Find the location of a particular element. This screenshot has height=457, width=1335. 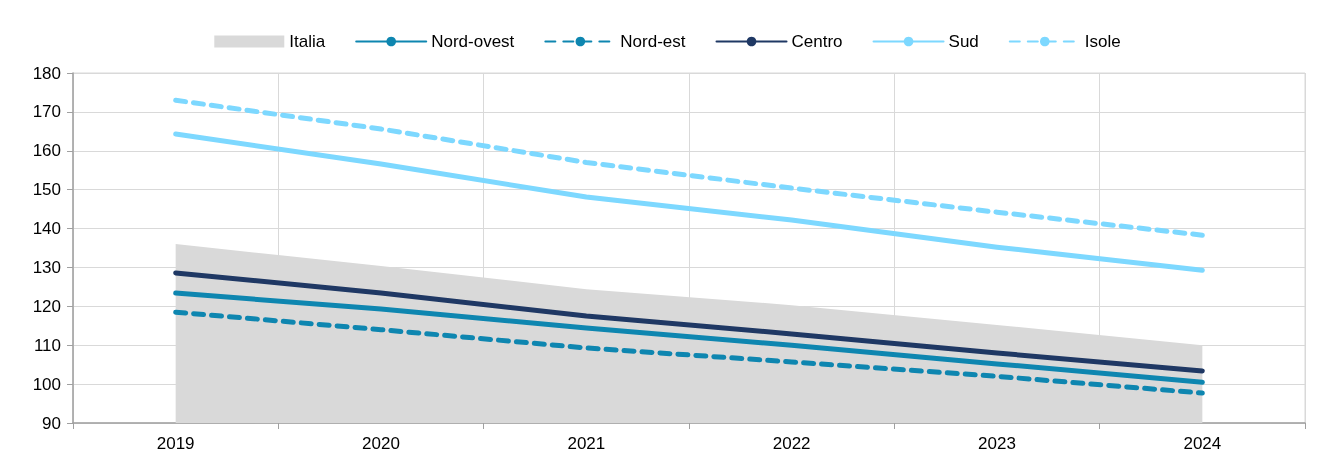

y-tick-label: 170 is located at coordinates (46, 112).